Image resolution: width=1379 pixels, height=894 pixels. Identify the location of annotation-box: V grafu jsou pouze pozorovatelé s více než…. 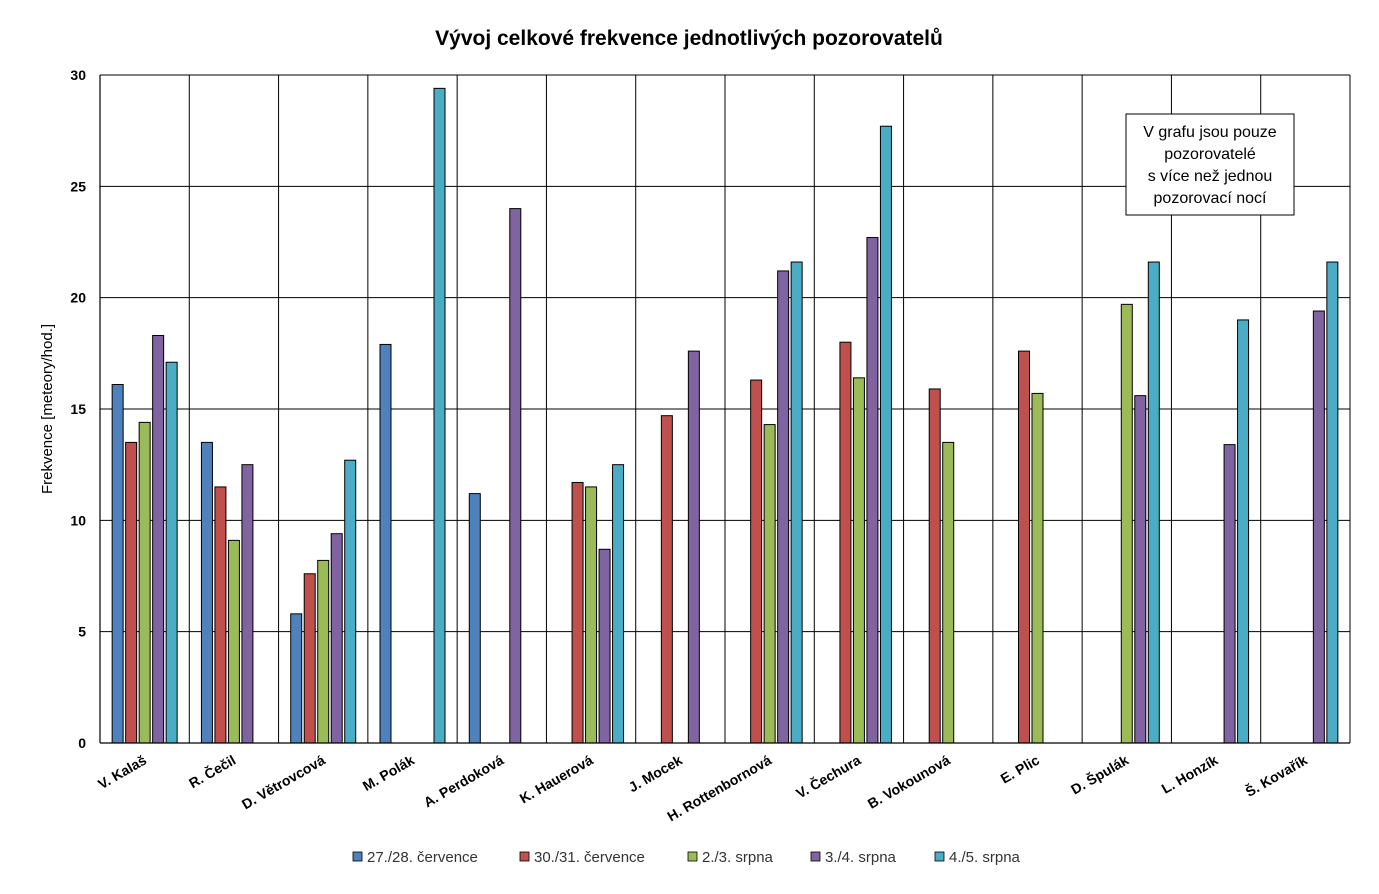
(1210, 164).